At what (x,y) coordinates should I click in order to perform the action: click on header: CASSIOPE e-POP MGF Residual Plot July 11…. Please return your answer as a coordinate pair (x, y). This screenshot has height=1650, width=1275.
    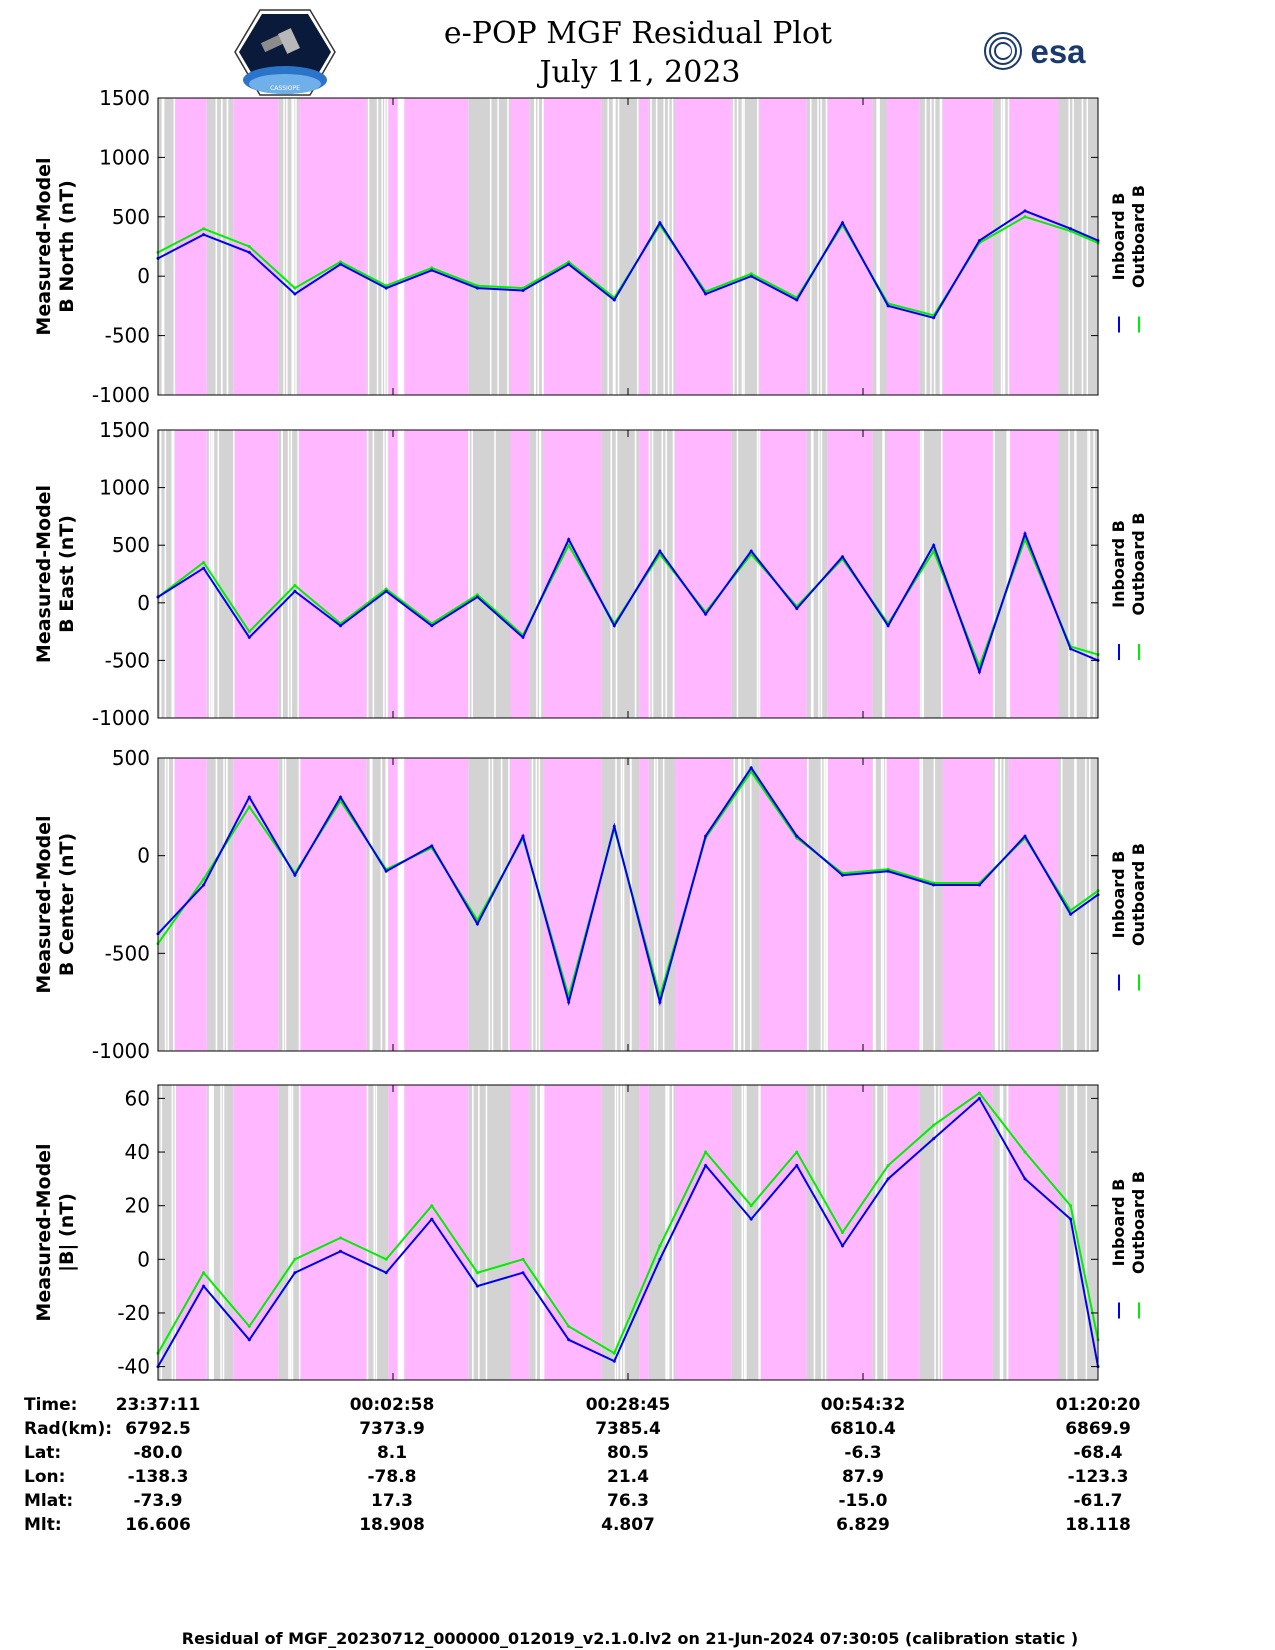
    Looking at the image, I should click on (660, 52).